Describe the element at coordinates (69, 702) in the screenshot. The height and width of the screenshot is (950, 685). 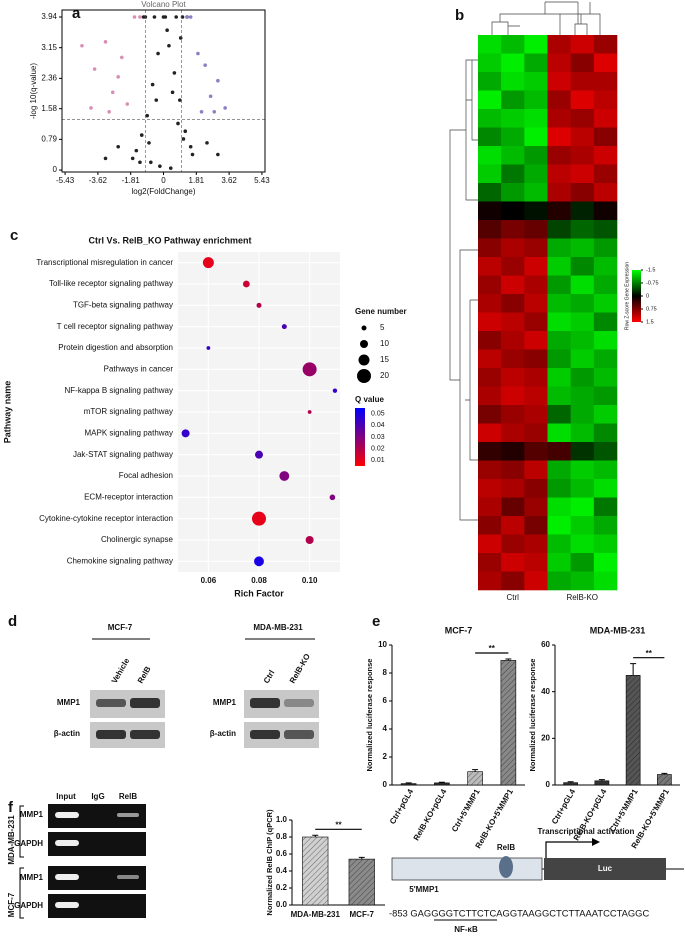
I see `band-label: MMP1` at that location.